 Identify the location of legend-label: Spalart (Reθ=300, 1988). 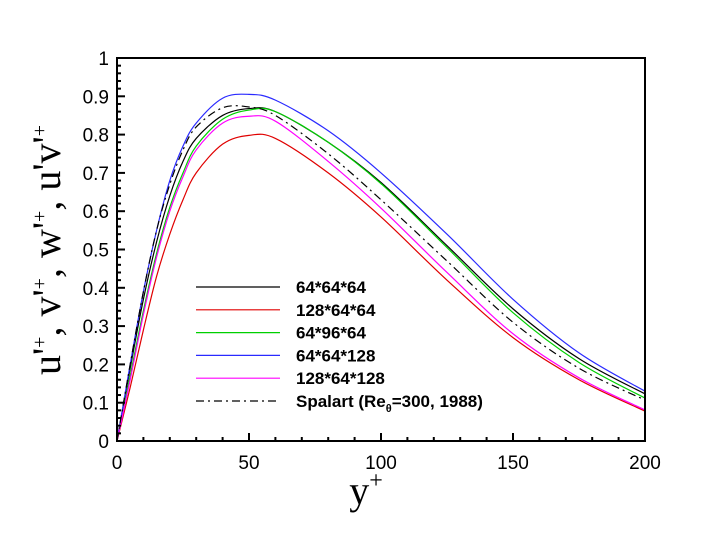
(389, 403).